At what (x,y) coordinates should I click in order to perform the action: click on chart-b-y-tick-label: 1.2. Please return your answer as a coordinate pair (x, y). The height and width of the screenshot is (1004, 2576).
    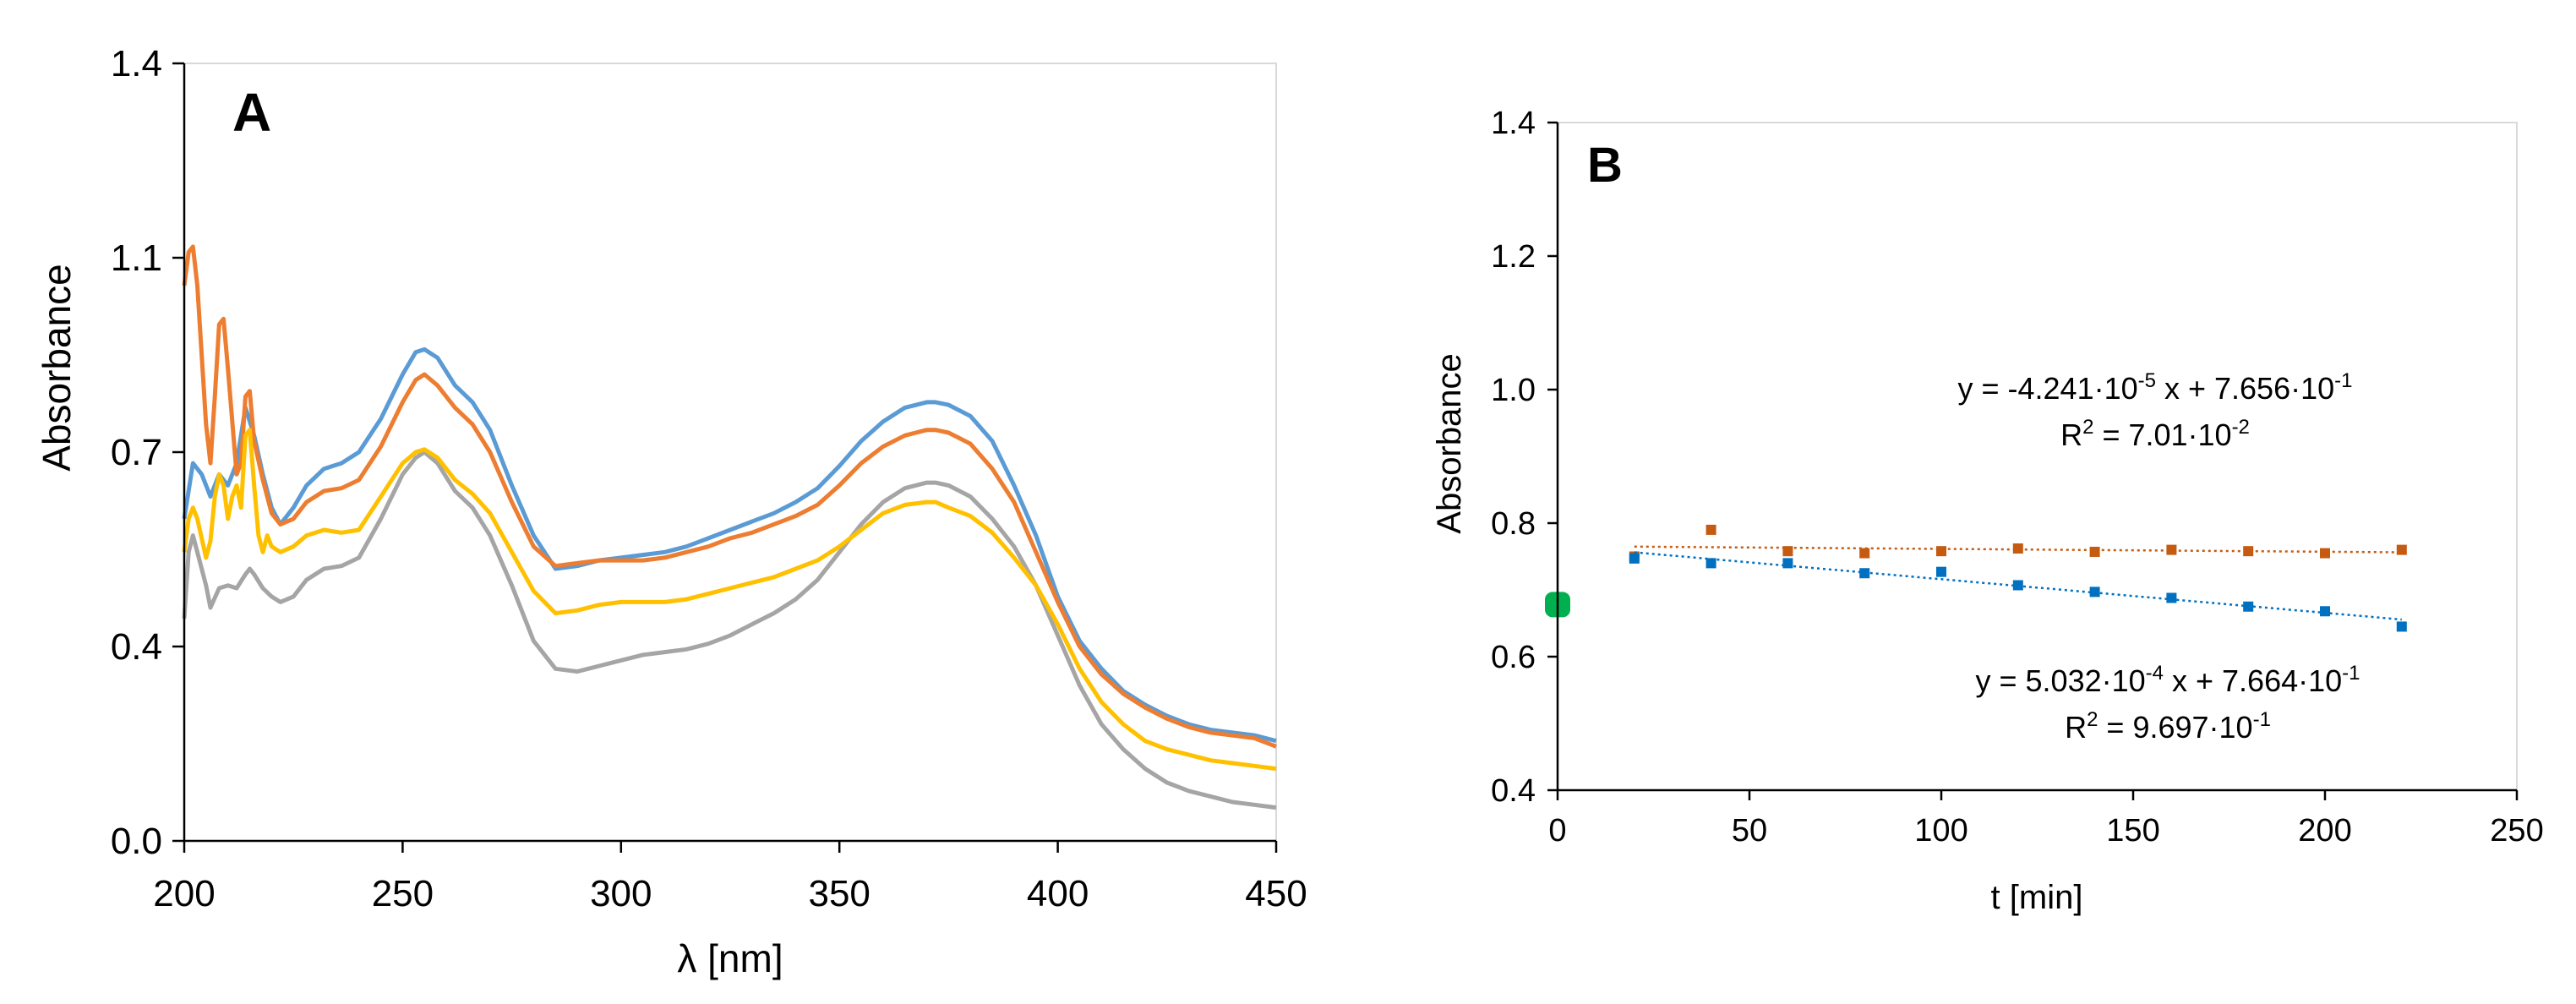
    Looking at the image, I should click on (1513, 257).